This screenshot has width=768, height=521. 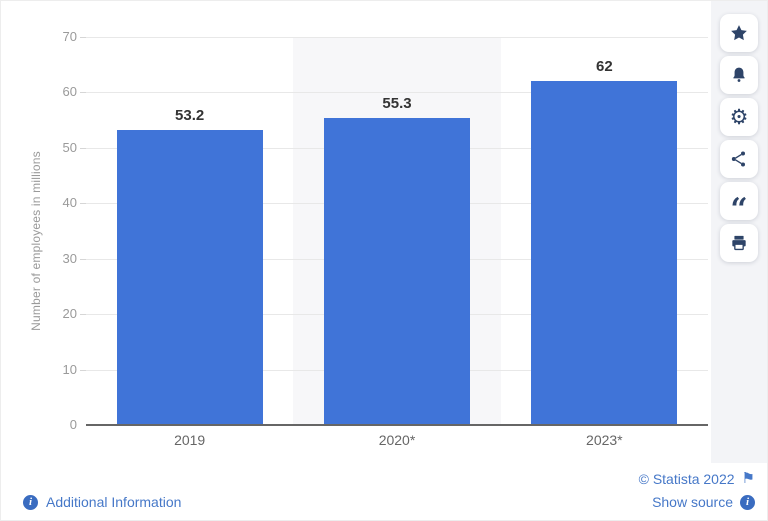 I want to click on value-label: 55.3, so click(x=397, y=104).